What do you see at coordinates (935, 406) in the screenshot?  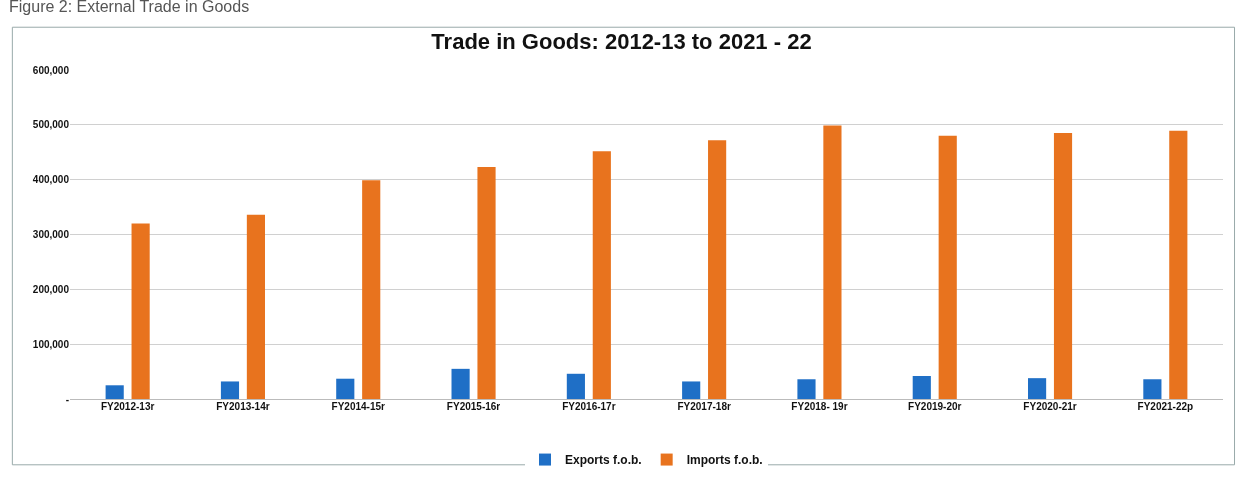 I see `x-tick-label: FY2019-20r` at bounding box center [935, 406].